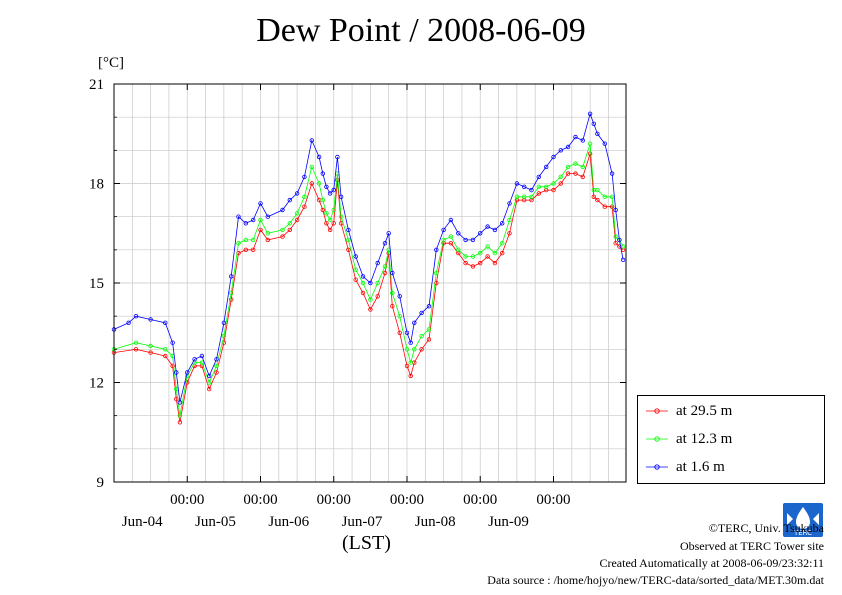 Image resolution: width=842 pixels, height=595 pixels. Describe the element at coordinates (508, 522) in the screenshot. I see `x-tick-date-label: Jun-09` at that location.